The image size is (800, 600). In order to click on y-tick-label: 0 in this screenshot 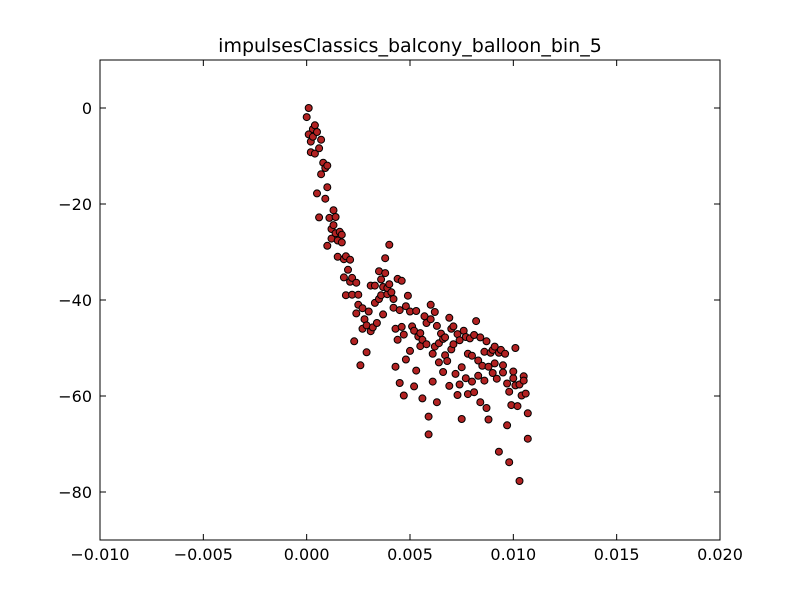, I will do `click(87, 108)`.